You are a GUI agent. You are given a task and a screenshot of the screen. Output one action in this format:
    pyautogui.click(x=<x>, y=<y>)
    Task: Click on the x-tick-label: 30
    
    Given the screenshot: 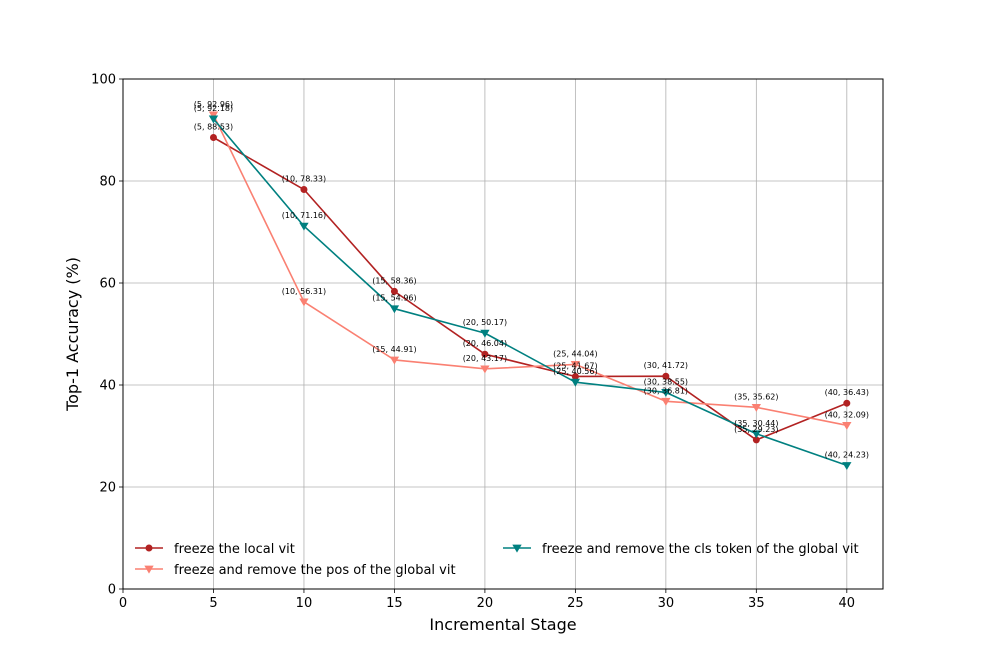 What is the action you would take?
    pyautogui.click(x=666, y=603)
    